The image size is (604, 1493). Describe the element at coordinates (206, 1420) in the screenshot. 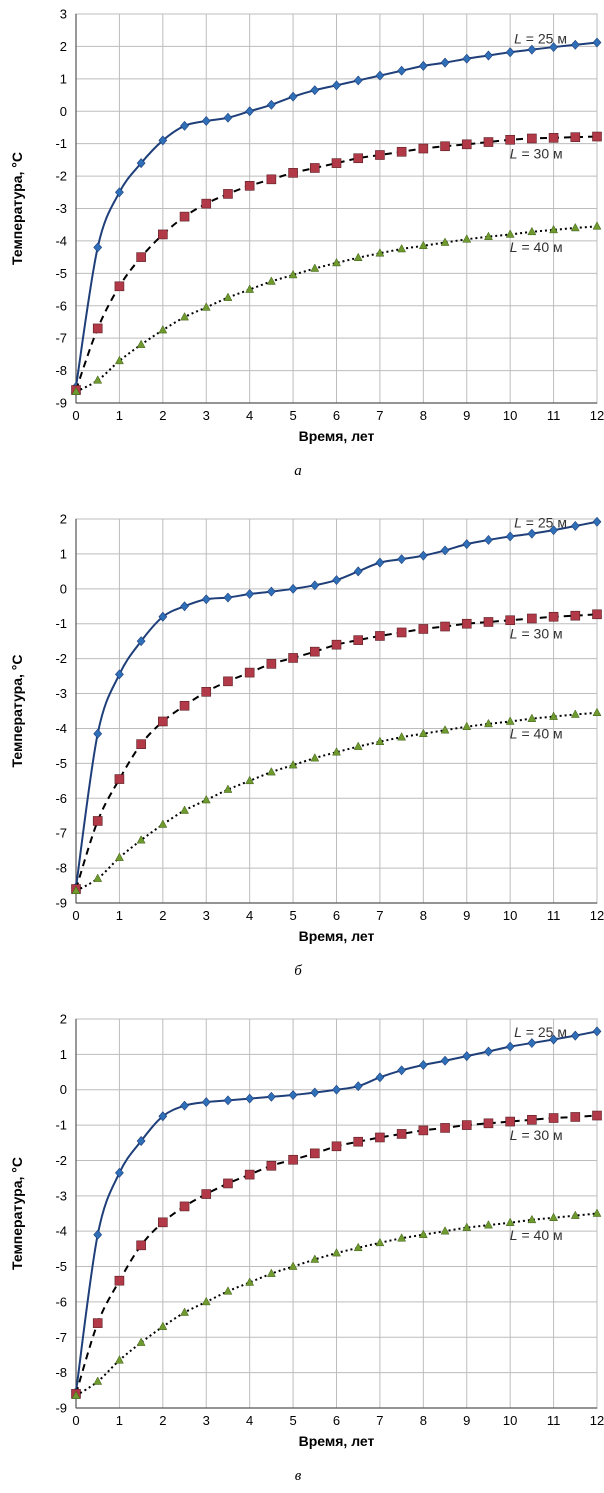

I see `x-tick-label: 3` at that location.